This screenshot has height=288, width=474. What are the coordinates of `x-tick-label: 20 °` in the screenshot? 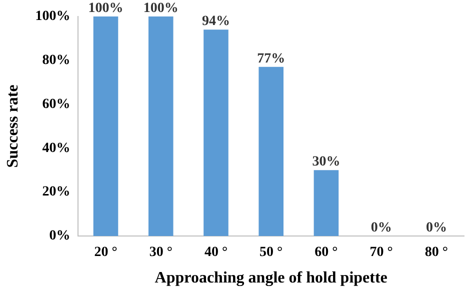 It's located at (106, 252).